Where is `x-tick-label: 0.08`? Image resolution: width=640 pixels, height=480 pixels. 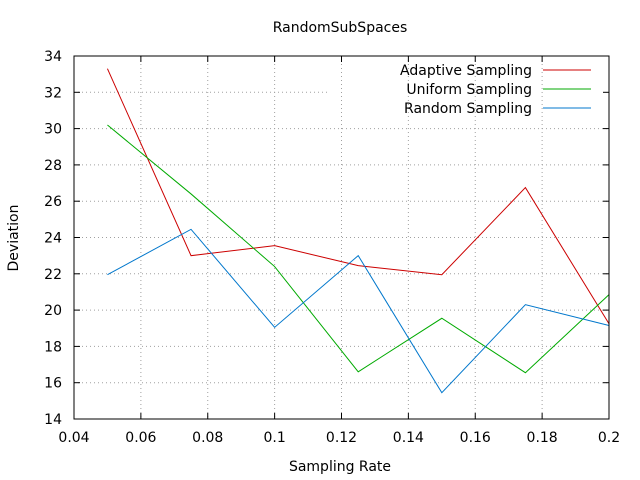
x-tick-label: 0.08 is located at coordinates (207, 438).